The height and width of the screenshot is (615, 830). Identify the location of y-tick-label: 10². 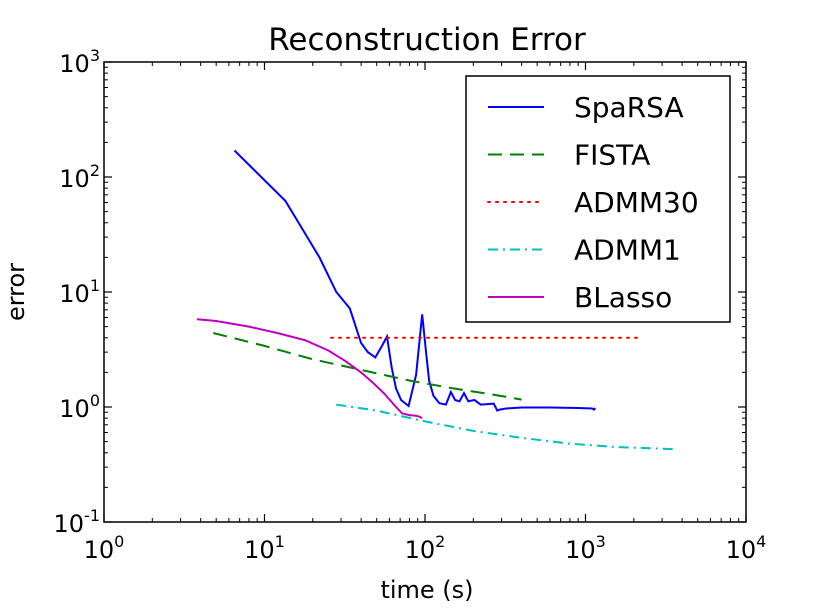
(79, 177).